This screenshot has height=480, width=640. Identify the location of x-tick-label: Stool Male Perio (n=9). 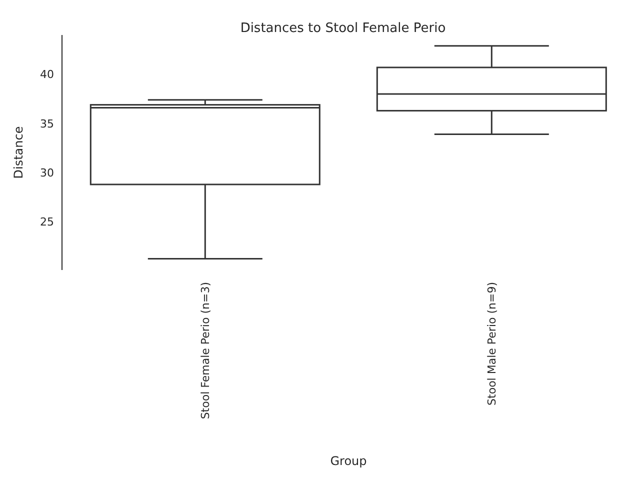
(491, 344).